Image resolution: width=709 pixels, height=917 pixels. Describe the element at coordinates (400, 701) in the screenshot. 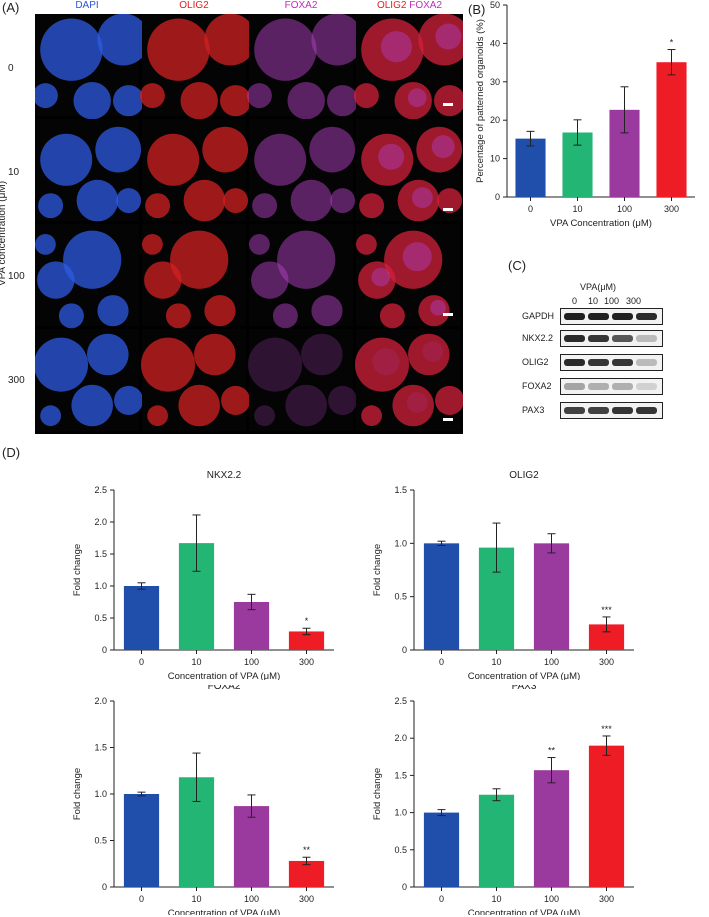

I see `y-tick-label: 2.5` at that location.